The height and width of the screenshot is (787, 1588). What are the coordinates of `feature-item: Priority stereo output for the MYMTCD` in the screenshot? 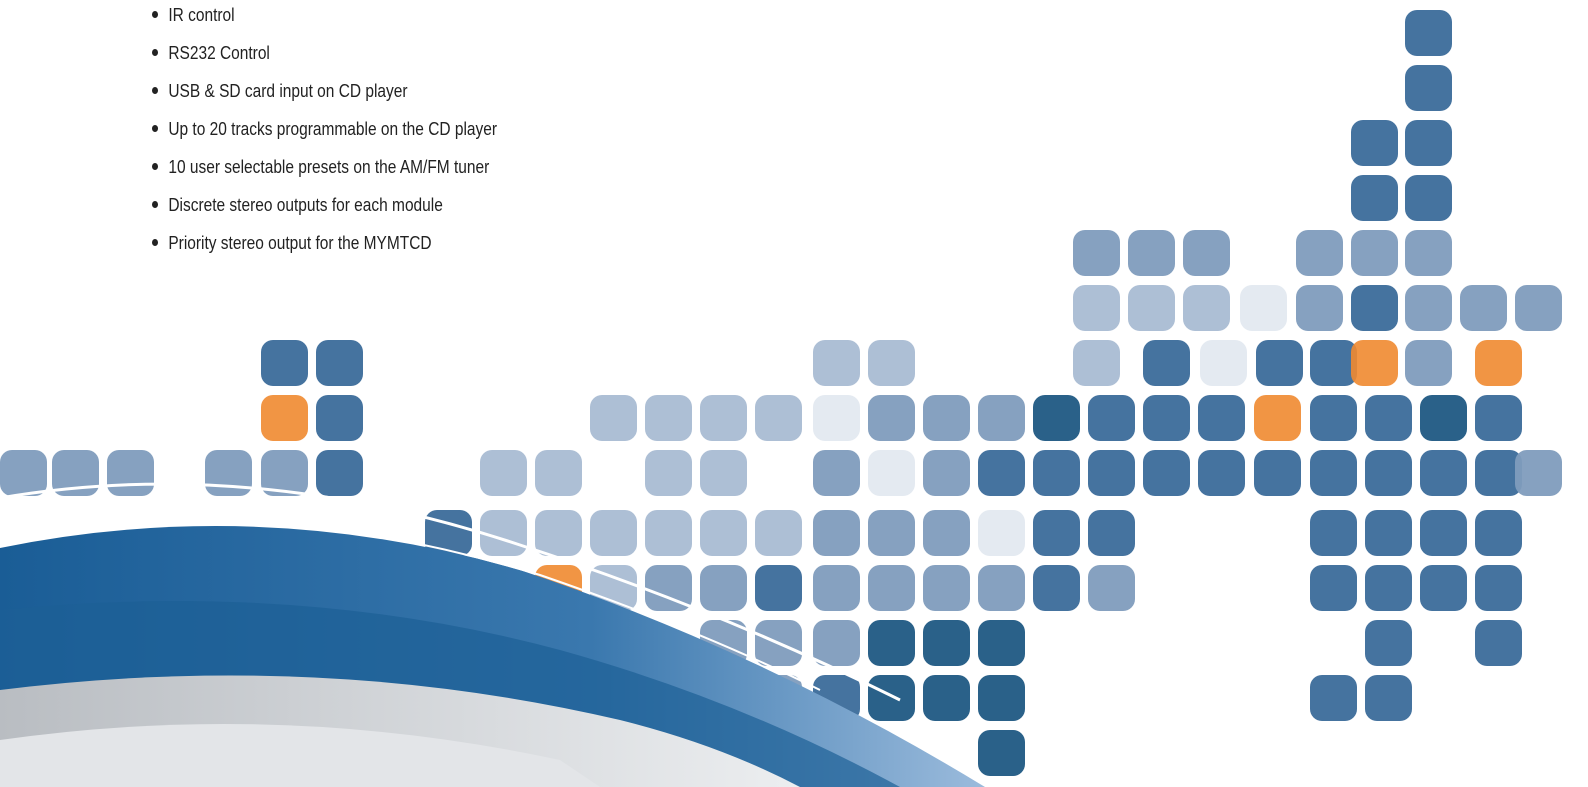 It's located at (324, 247).